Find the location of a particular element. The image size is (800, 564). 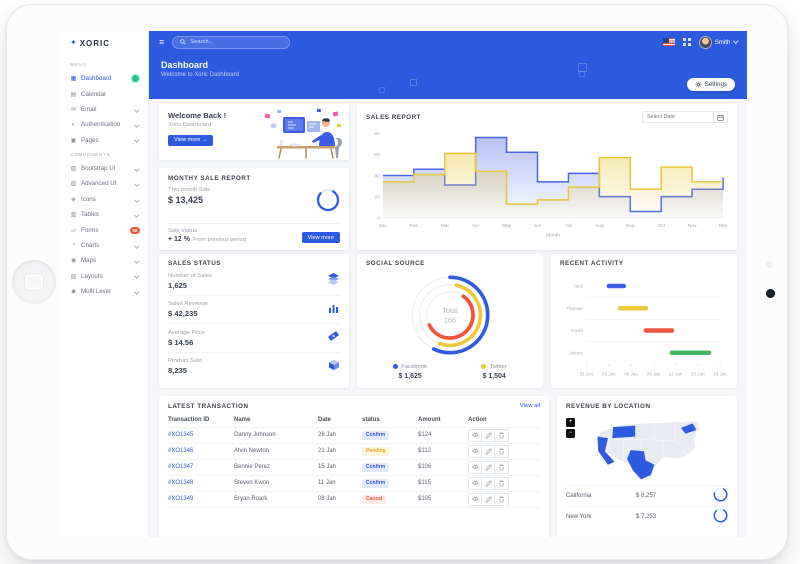

transaction-date: 26 Jan is located at coordinates (327, 435).